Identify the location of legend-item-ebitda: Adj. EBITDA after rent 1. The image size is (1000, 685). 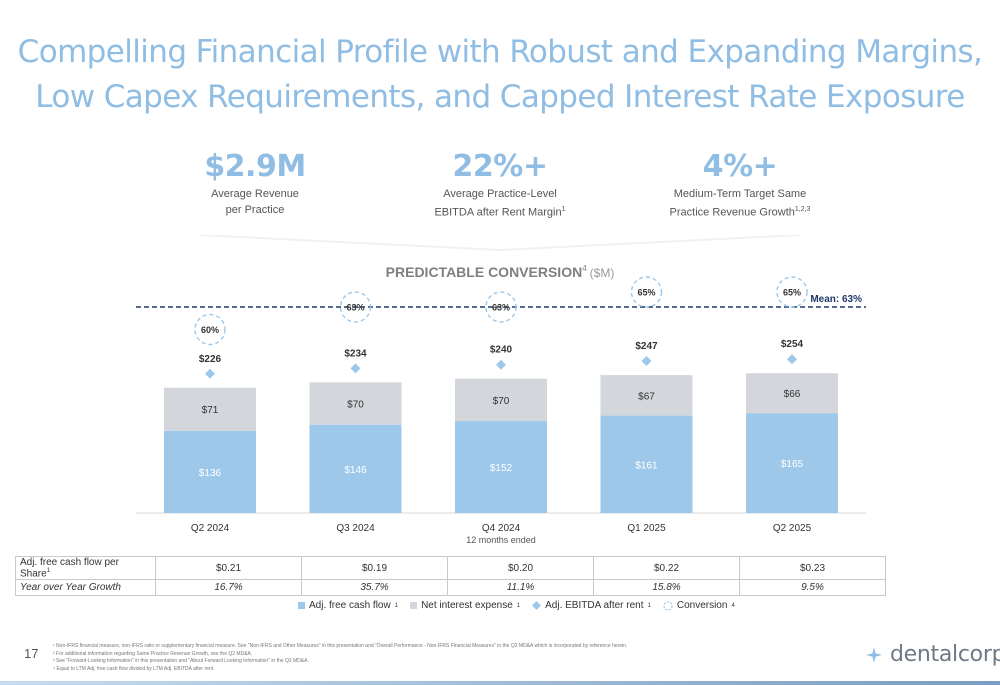
(591, 605).